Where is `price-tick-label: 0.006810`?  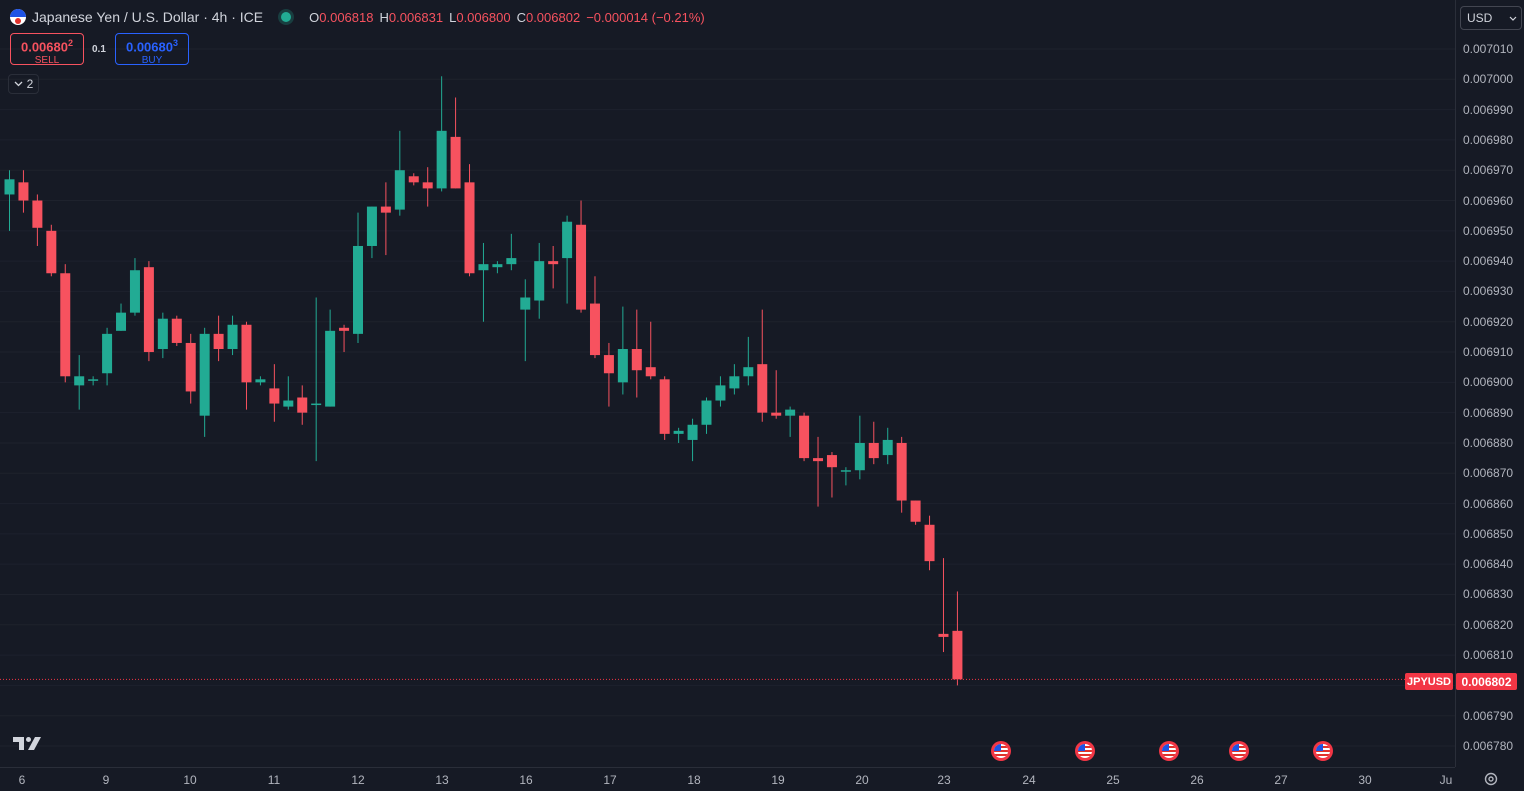 price-tick-label: 0.006810 is located at coordinates (1488, 655).